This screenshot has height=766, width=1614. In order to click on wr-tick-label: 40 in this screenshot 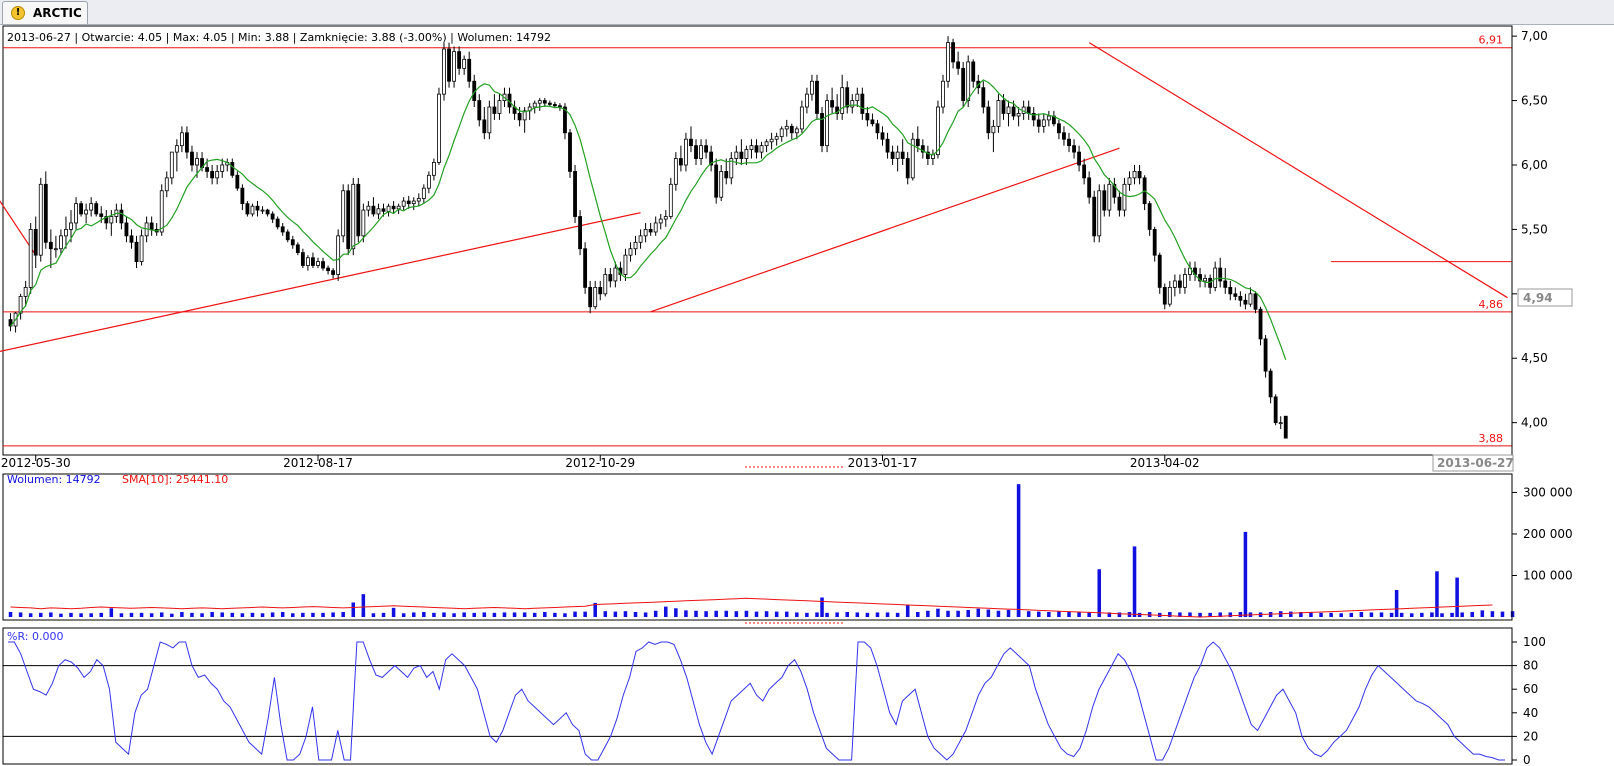, I will do `click(1530, 713)`.